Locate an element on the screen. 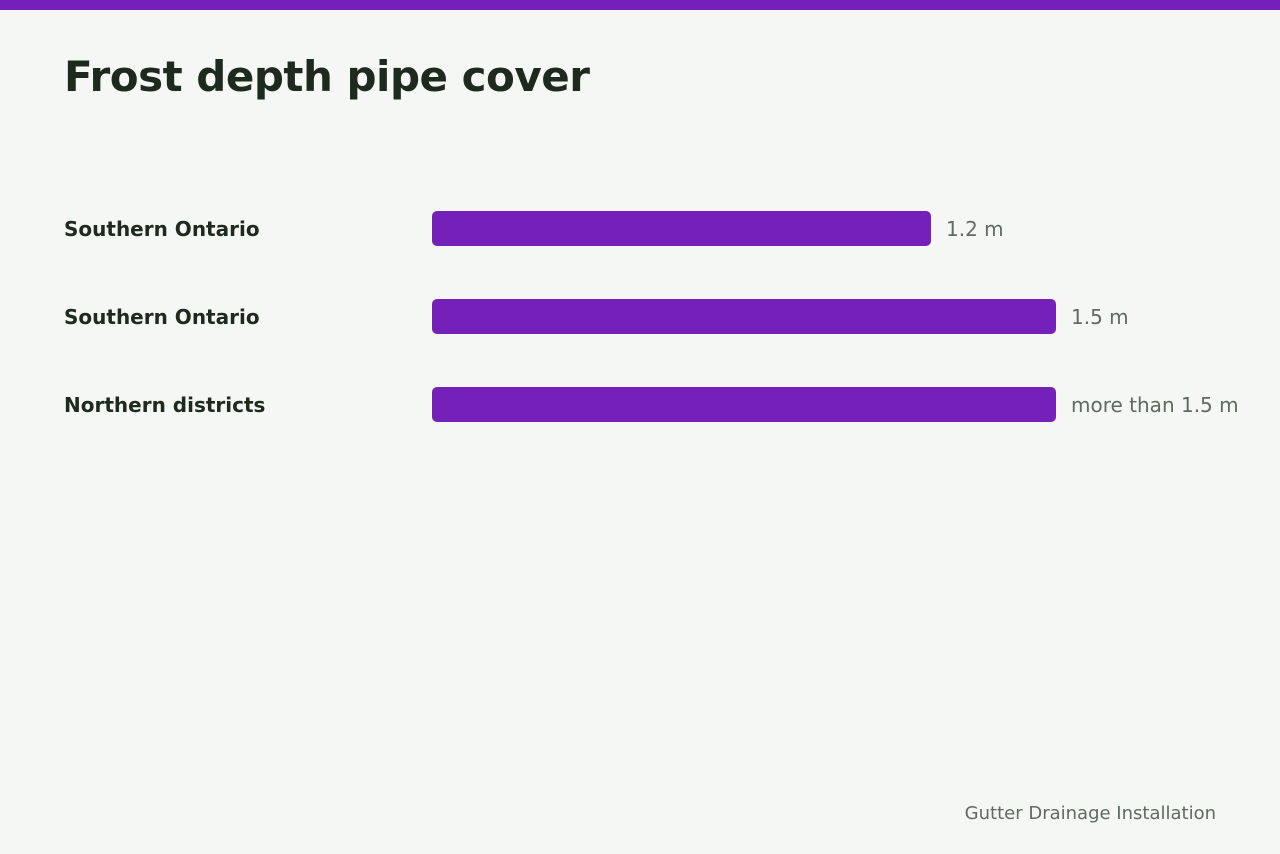 The width and height of the screenshot is (1280, 854). accent-strip is located at coordinates (640, 5).